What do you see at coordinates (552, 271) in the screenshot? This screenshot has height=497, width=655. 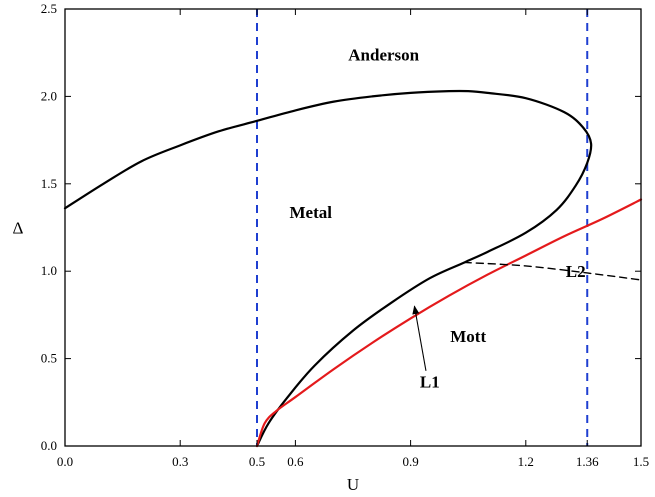 I see `boundary-line-dashed` at bounding box center [552, 271].